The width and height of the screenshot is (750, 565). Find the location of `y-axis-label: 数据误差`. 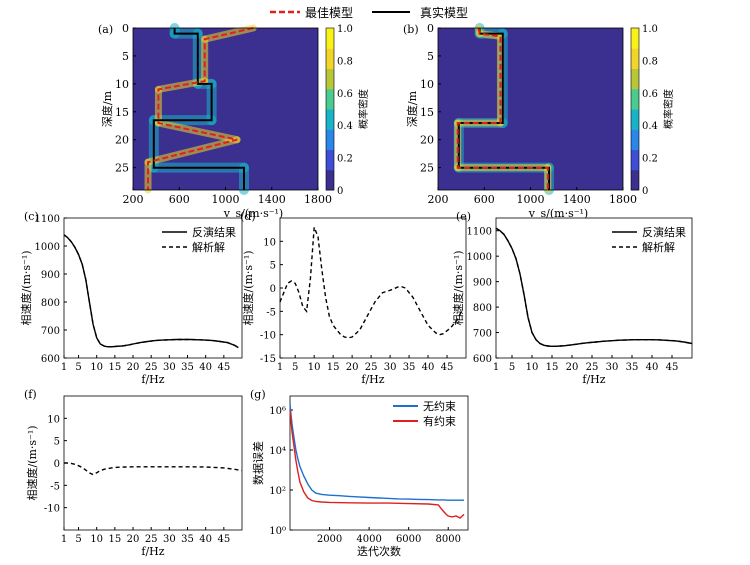

y-axis-label: 数据误差 is located at coordinates (258, 463).